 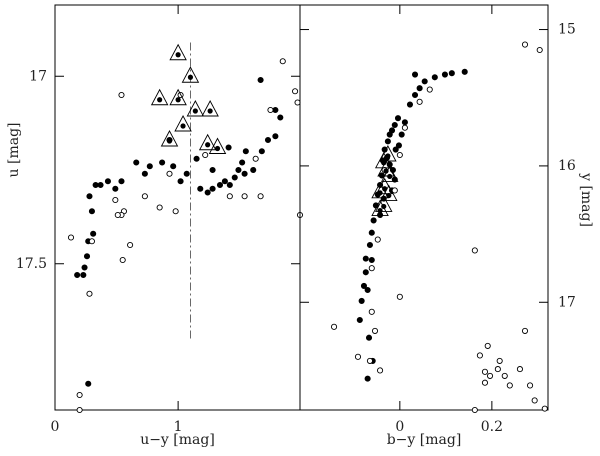 I want to click on x-axis-label: b−y [mag], so click(x=424, y=440).